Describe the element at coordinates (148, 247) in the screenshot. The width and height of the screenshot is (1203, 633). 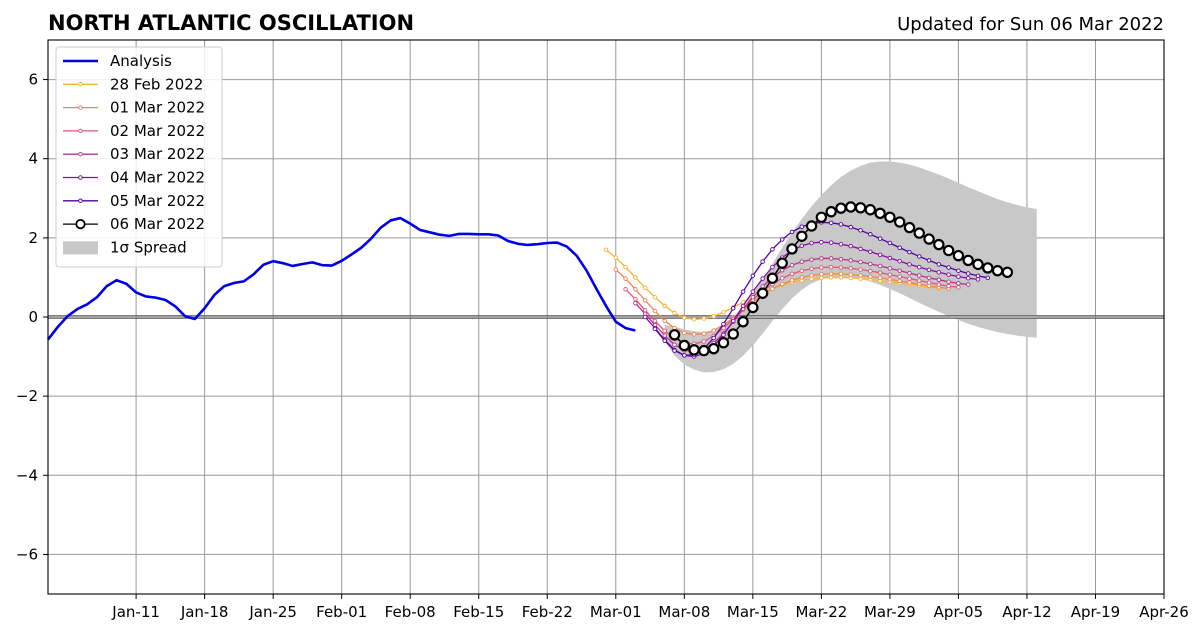
I see `legend-label: 1σ Spread` at that location.